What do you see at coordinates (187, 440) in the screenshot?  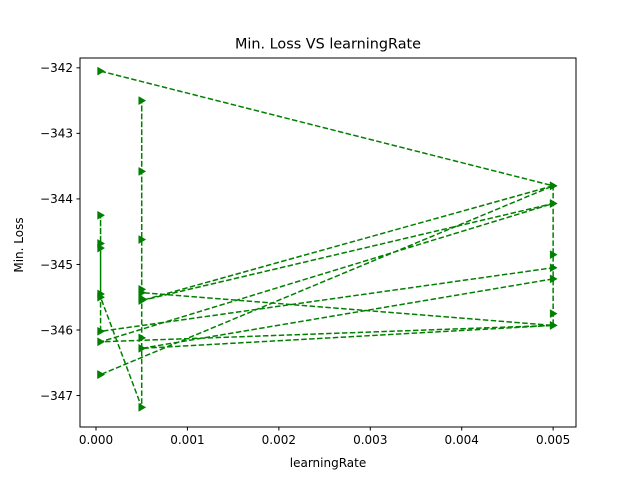 I see `x-tick-label: 0.001` at bounding box center [187, 440].